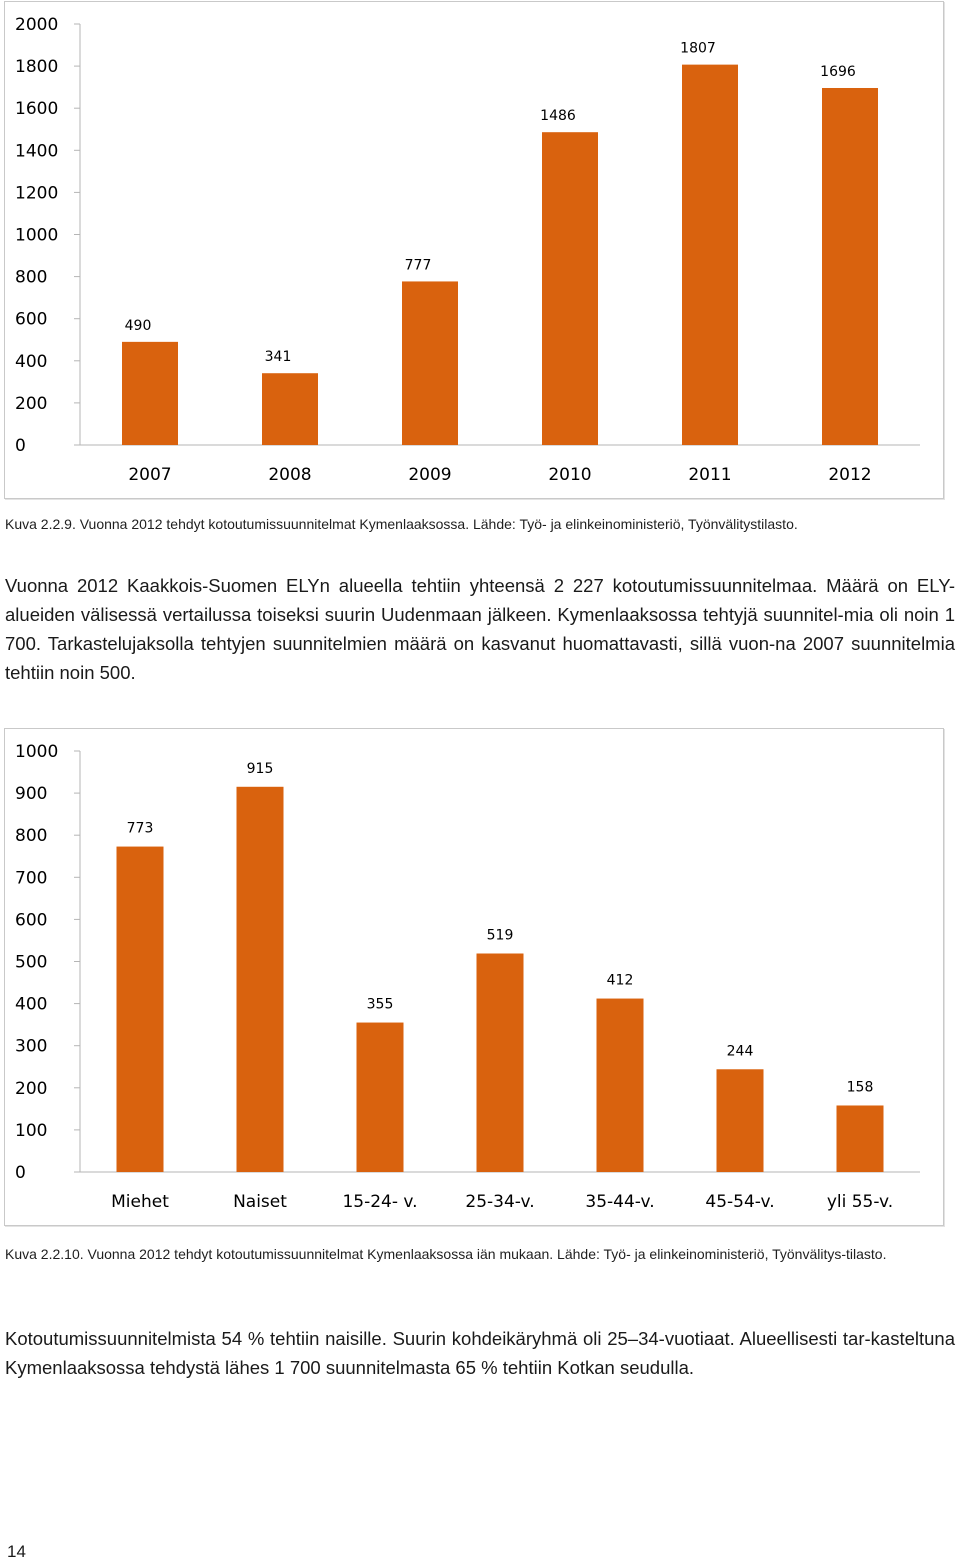  I want to click on y-tick-label: 1800, so click(36, 67).